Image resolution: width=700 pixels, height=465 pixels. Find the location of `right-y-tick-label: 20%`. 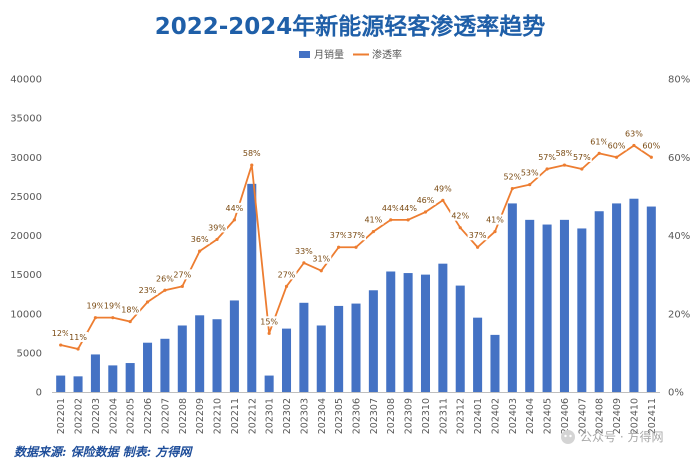

right-y-tick-label: 20% is located at coordinates (679, 314).